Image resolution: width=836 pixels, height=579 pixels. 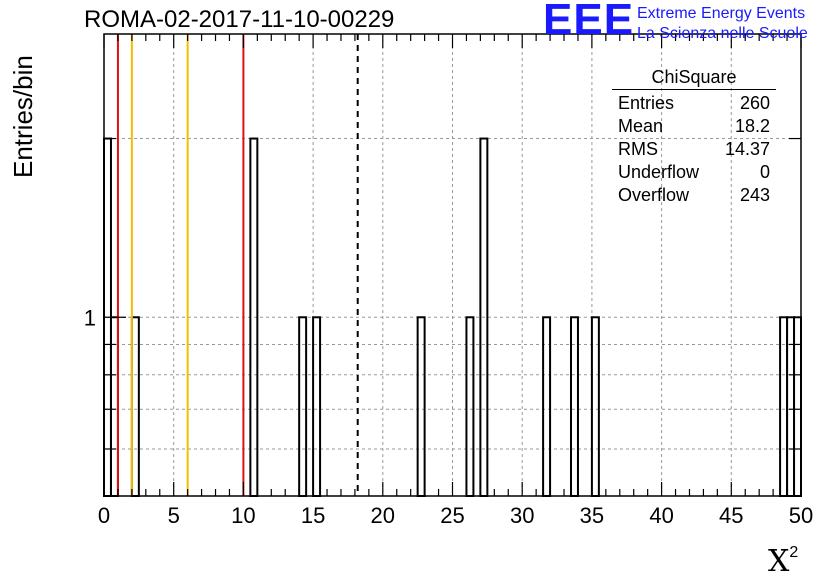 What do you see at coordinates (694, 103) in the screenshot?
I see `stats-row: Entries 260` at bounding box center [694, 103].